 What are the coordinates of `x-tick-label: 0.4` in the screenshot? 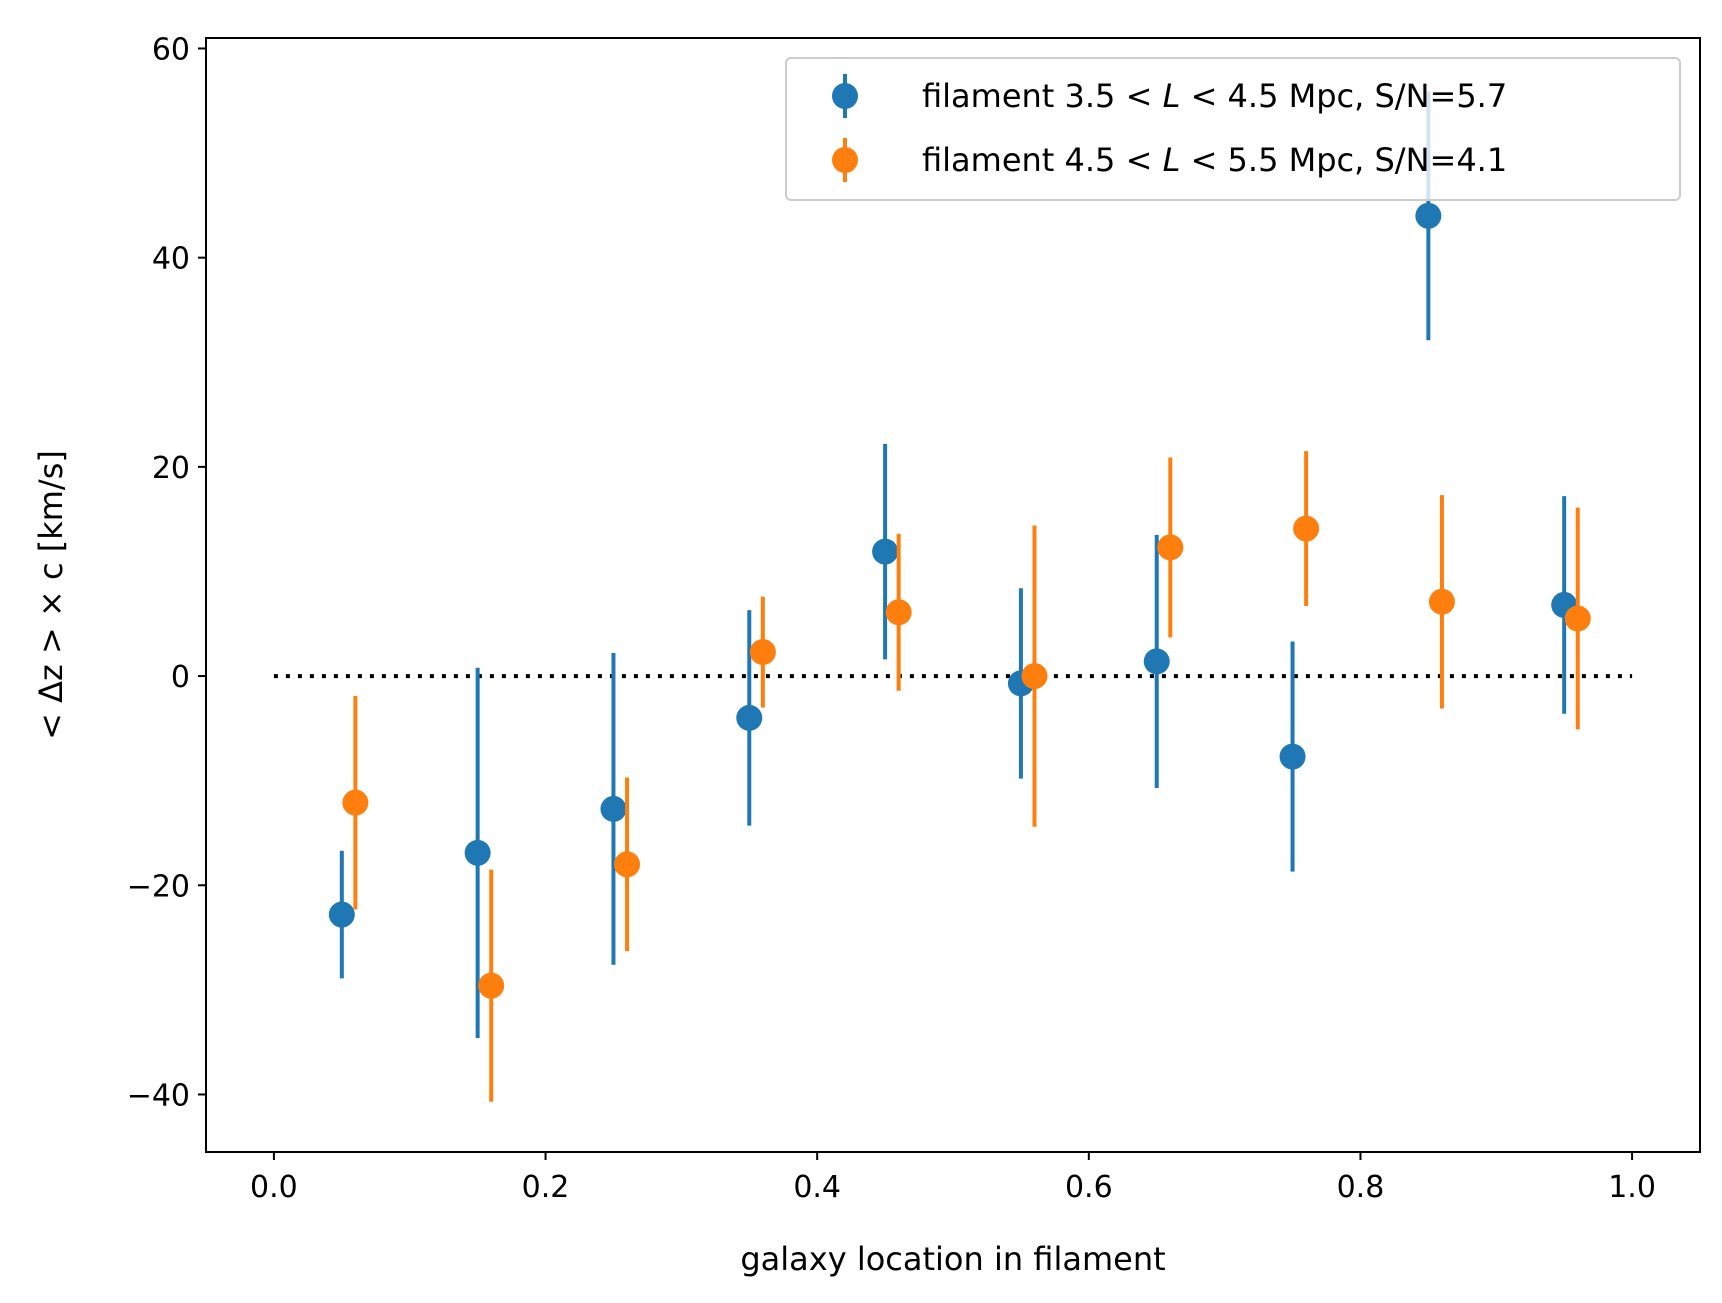 It's located at (817, 1187).